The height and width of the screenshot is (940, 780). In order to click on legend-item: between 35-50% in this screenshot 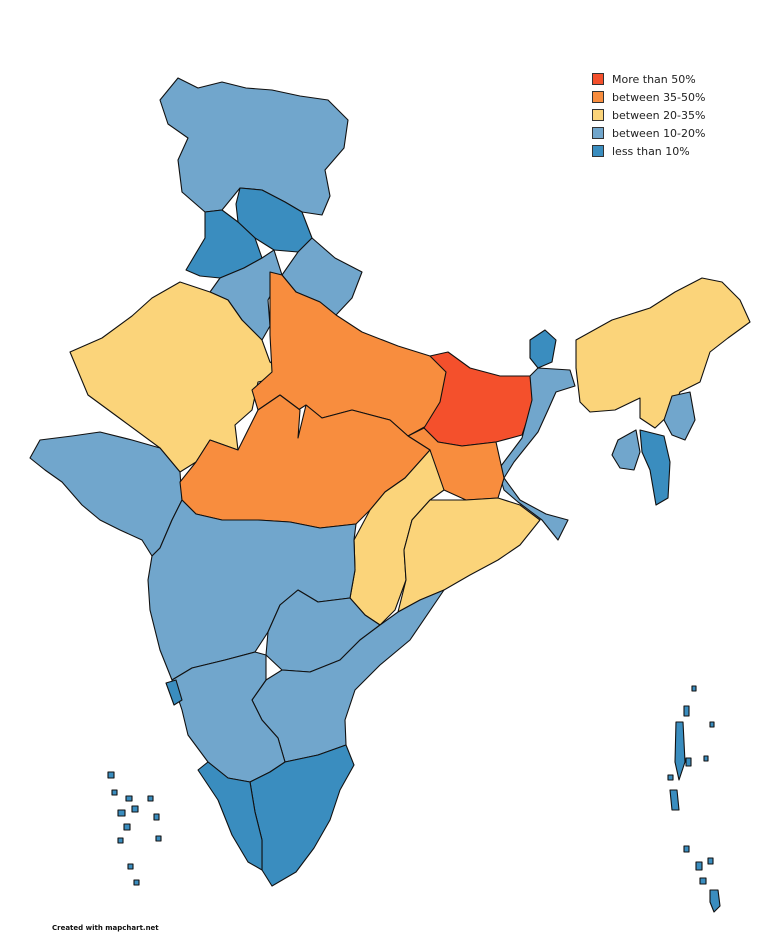, I will do `click(648, 97)`.